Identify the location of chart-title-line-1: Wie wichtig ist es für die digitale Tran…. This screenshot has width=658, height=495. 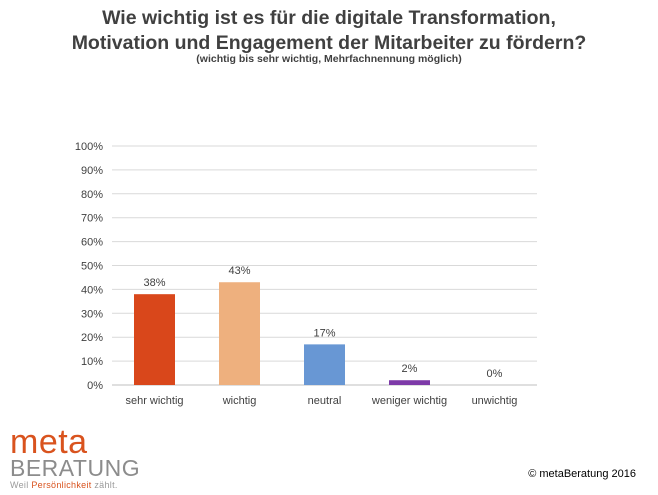
(329, 18).